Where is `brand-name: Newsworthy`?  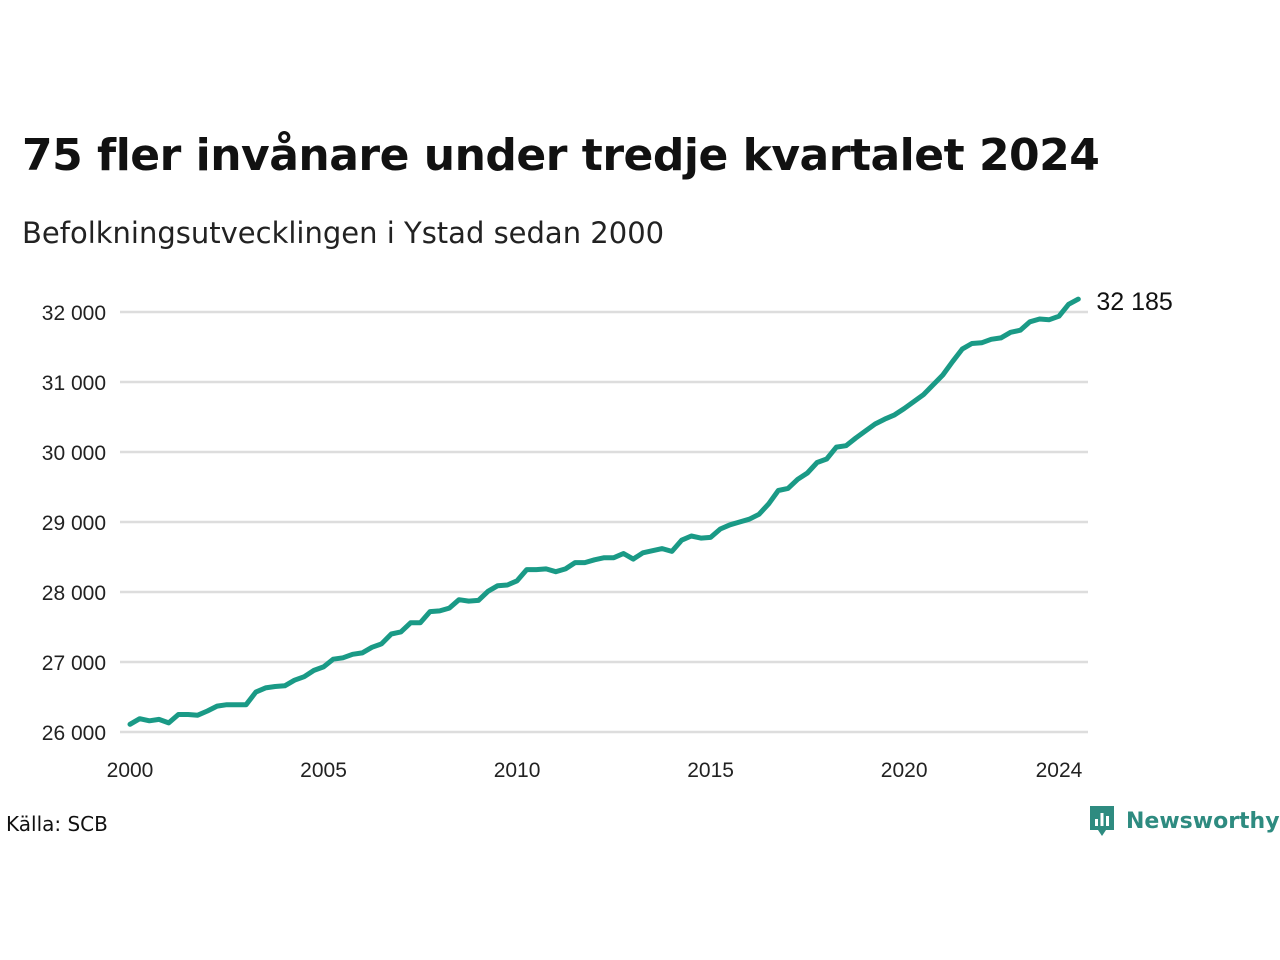
brand-name: Newsworthy is located at coordinates (1203, 821).